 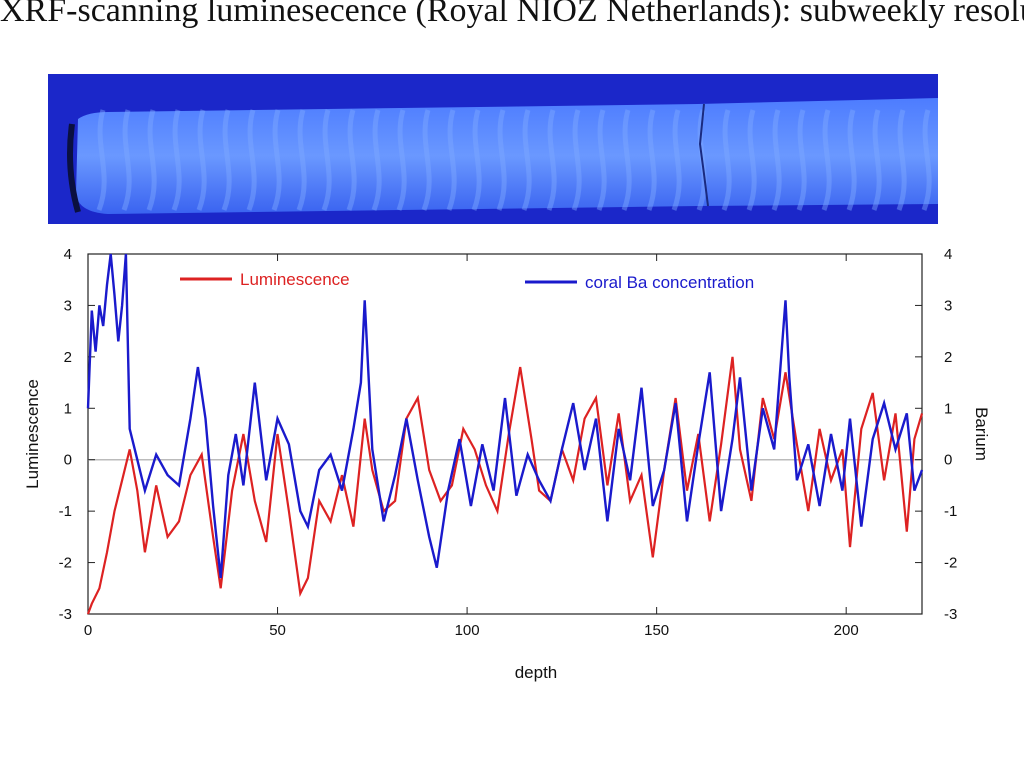 What do you see at coordinates (68, 254) in the screenshot?
I see `y-tick-label: 4` at bounding box center [68, 254].